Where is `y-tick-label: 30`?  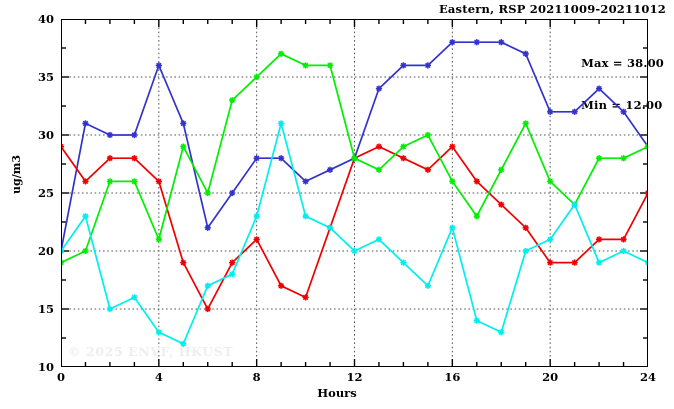 y-tick-label: 30 is located at coordinates (45, 135).